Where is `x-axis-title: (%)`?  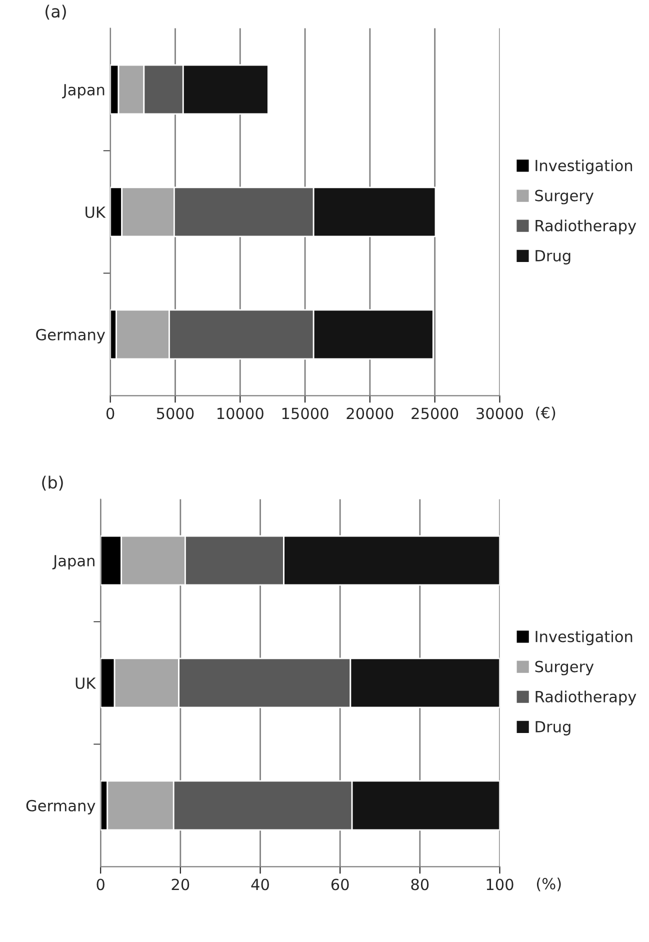
x-axis-title: (%) is located at coordinates (548, 885).